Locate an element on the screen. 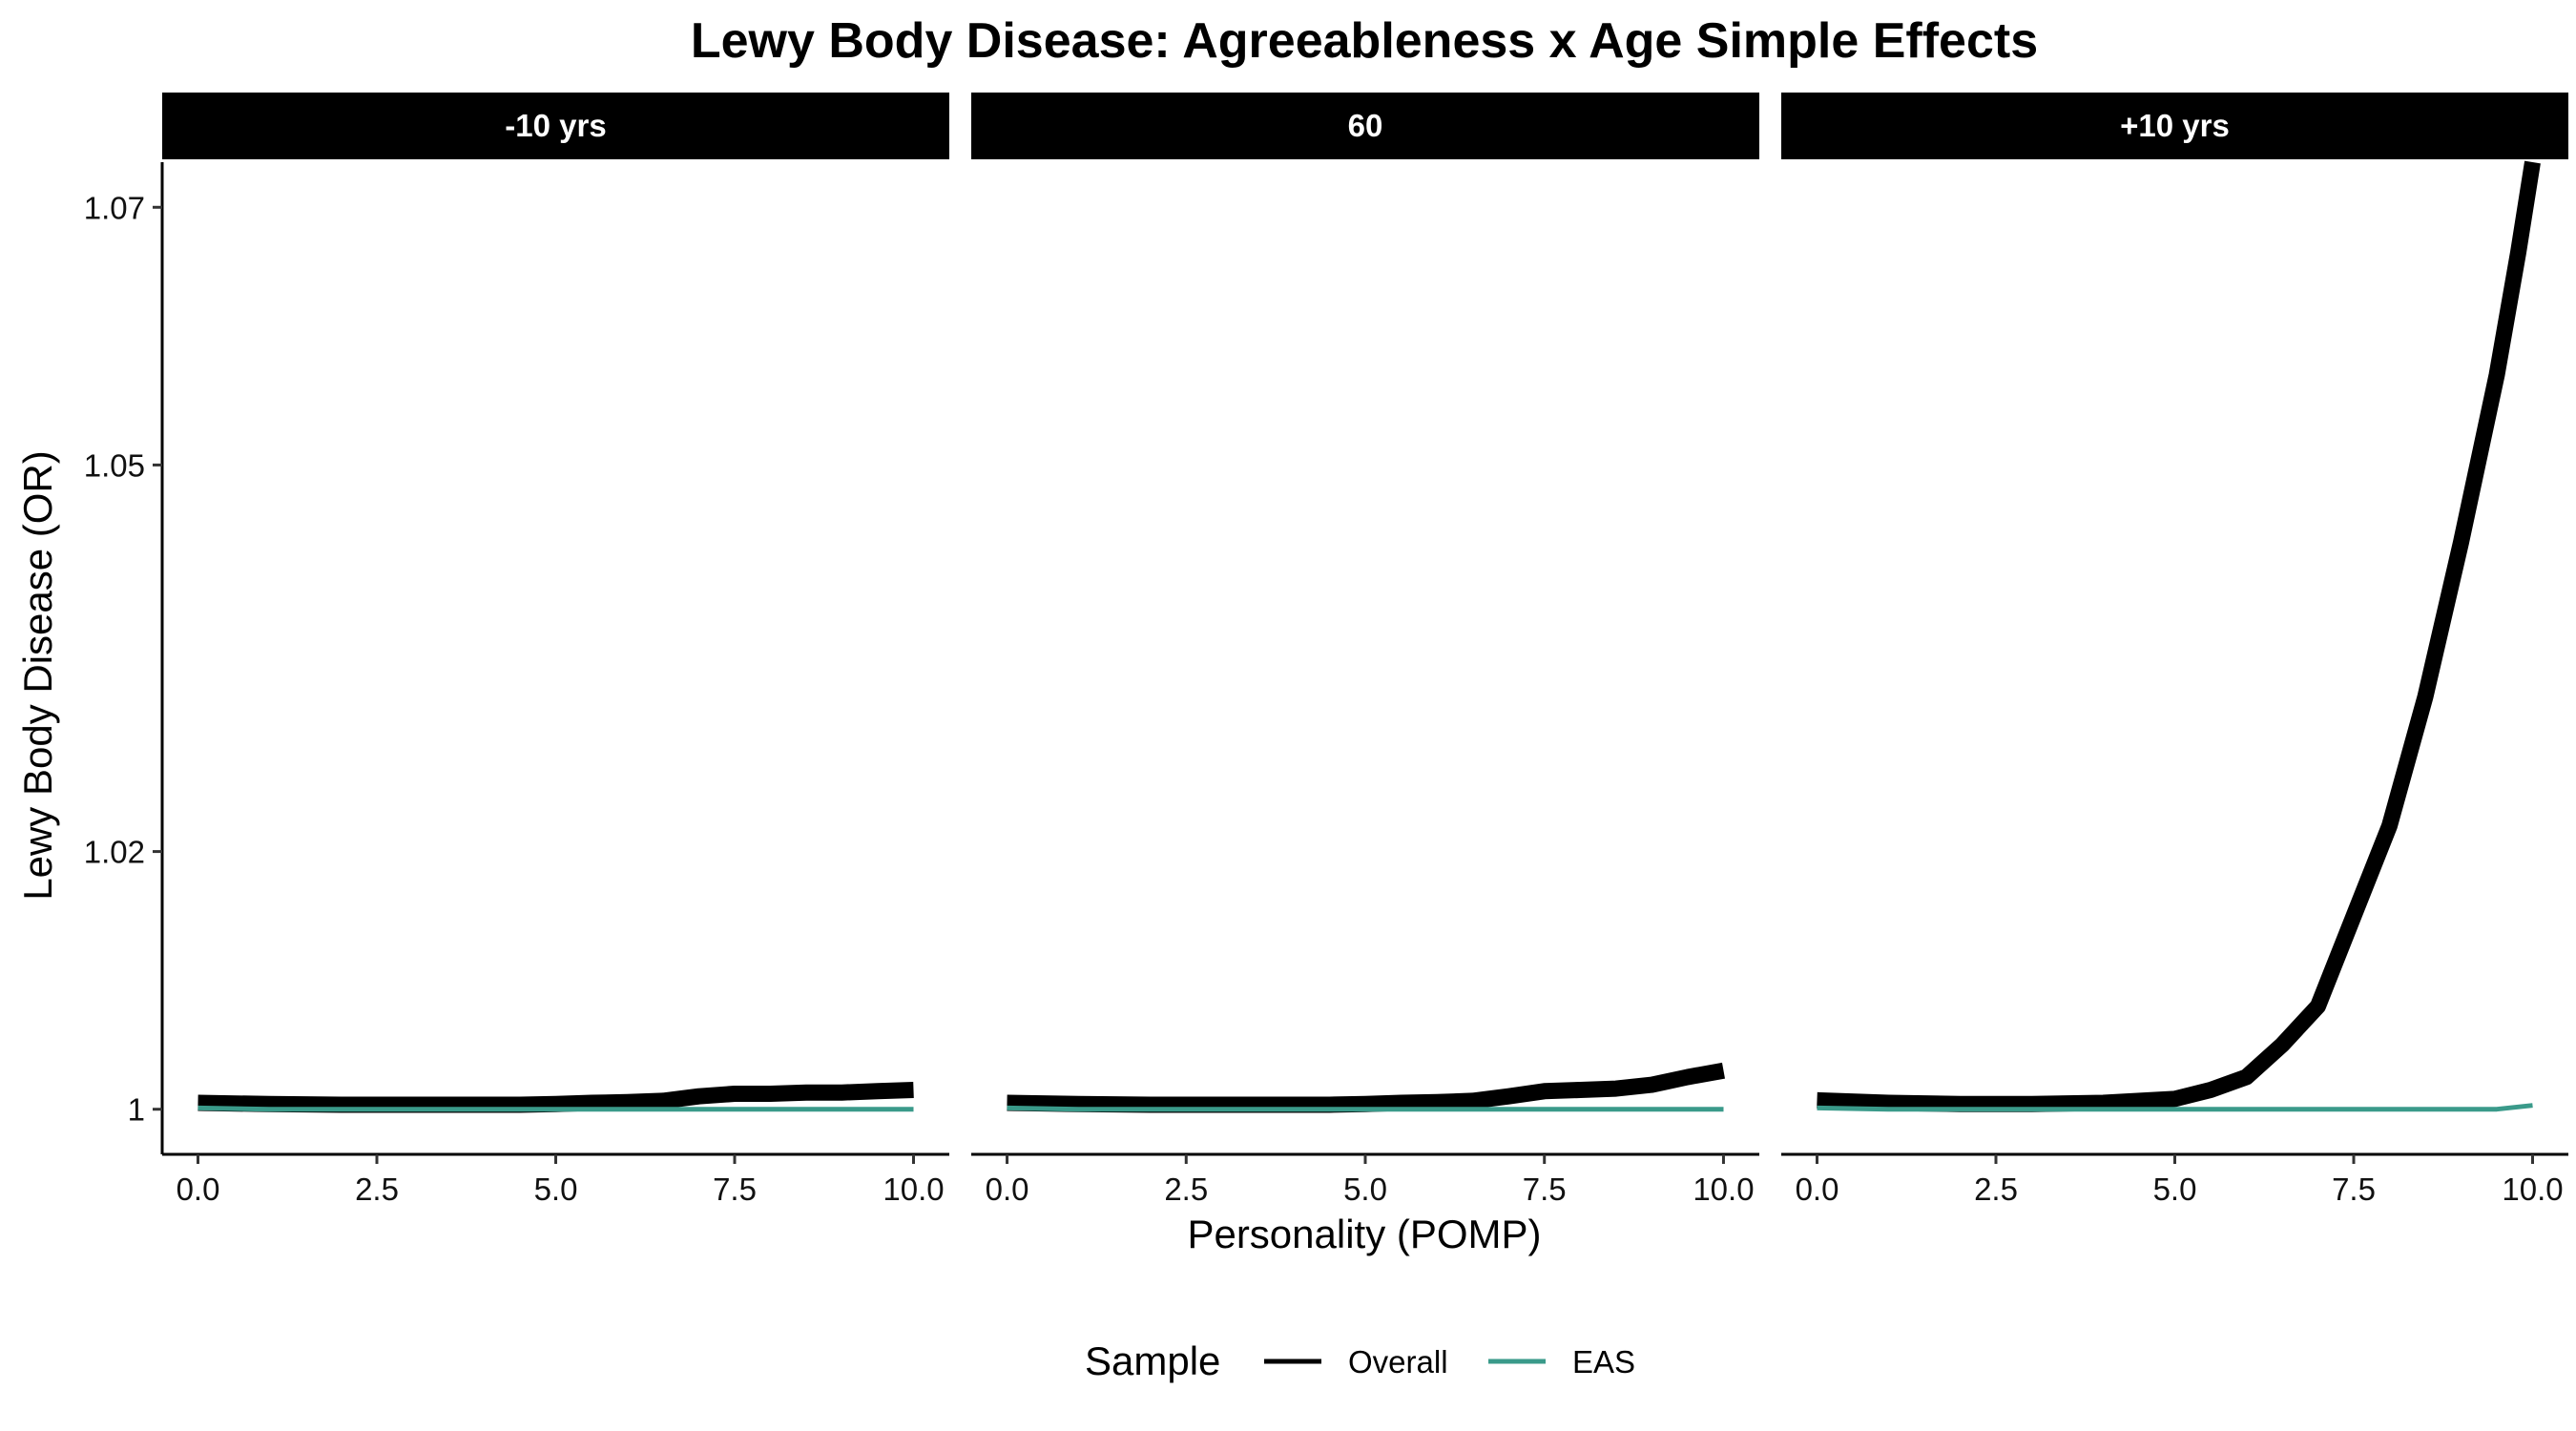 The width and height of the screenshot is (2576, 1431). legend-label-eas: EAS is located at coordinates (1603, 1361).